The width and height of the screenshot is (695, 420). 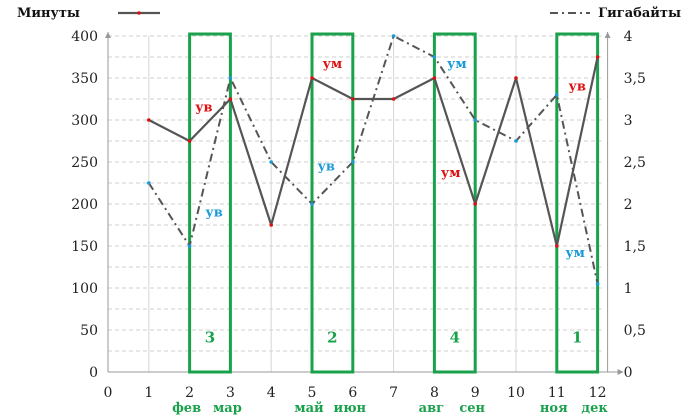 What do you see at coordinates (557, 393) in the screenshot?
I see `x-tick-label: 11` at bounding box center [557, 393].